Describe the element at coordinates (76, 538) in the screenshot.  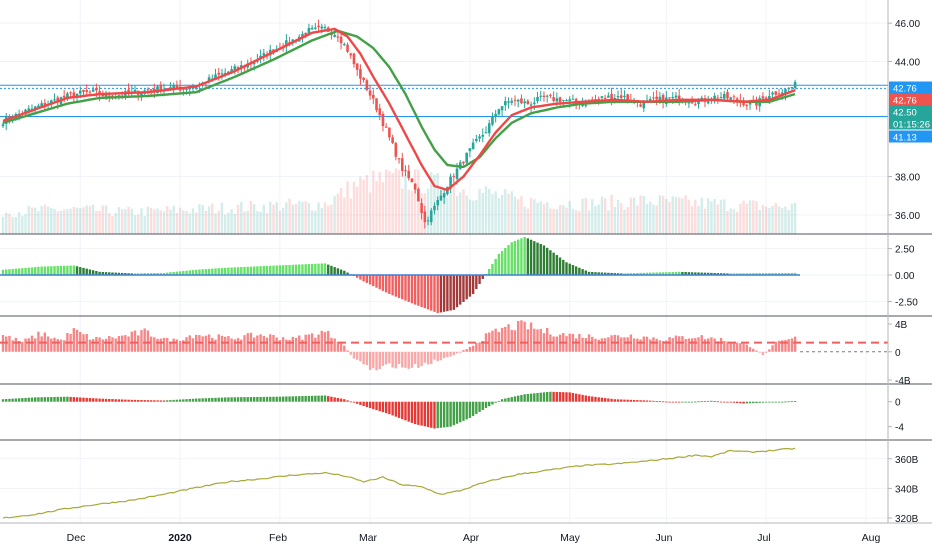
I see `time-axis-label: Dec` at that location.